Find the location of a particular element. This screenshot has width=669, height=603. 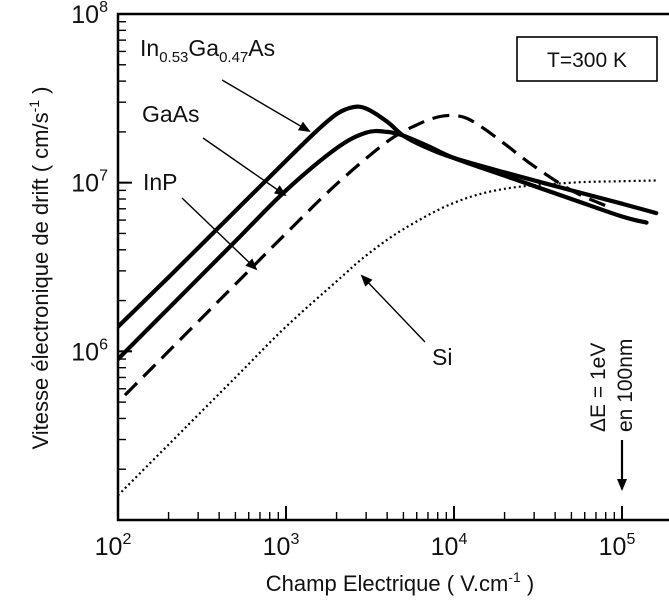

series-label-si: Si is located at coordinates (442, 357).